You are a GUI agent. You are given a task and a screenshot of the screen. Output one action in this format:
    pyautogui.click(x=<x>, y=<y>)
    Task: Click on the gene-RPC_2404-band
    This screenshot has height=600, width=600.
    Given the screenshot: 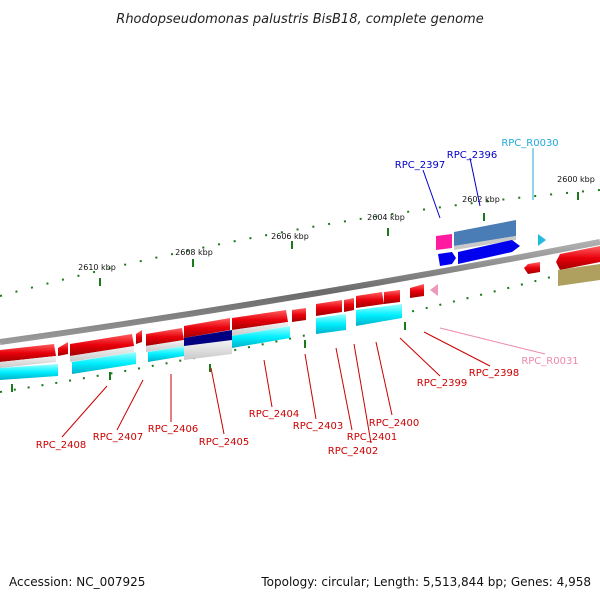 What is the action you would take?
    pyautogui.click(x=260, y=329)
    